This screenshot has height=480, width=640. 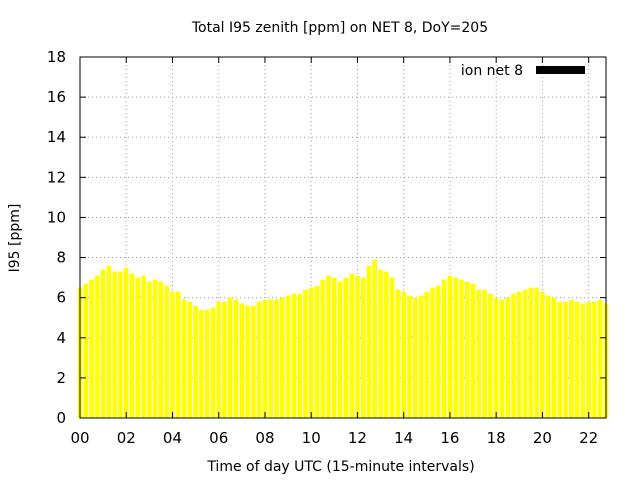 I want to click on x-tick-label: 18, so click(x=496, y=438).